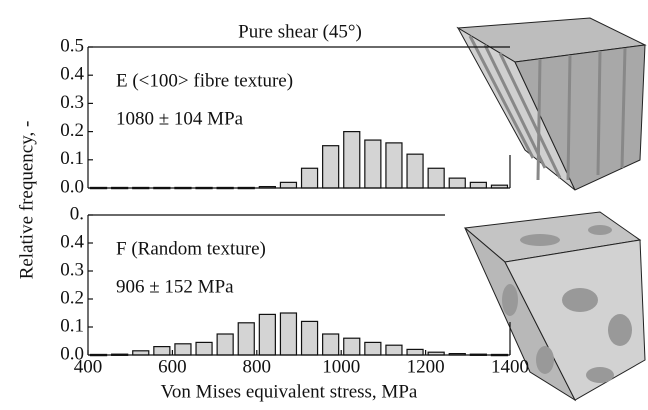 This screenshot has width=648, height=410. Describe the element at coordinates (191, 248) in the screenshot. I see `annotation: F (Random texture)` at that location.